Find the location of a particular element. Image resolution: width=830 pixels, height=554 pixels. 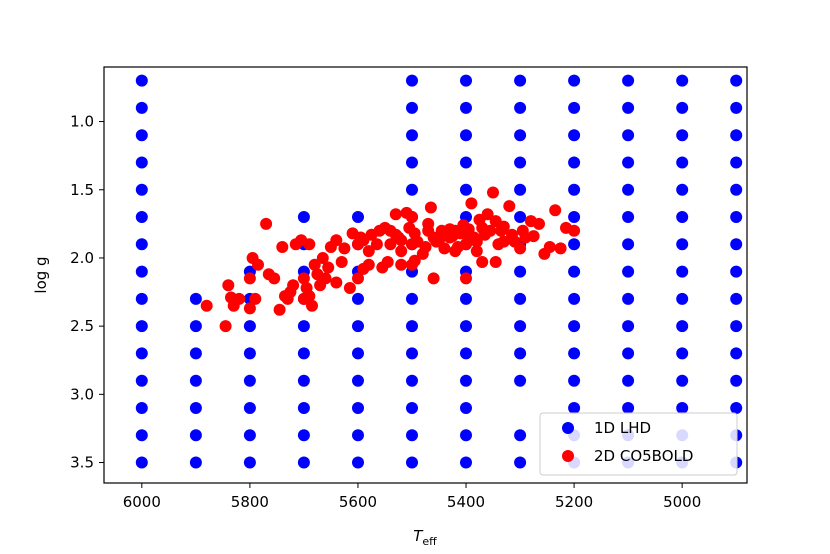

x-axis-label-main: T is located at coordinates (418, 536).